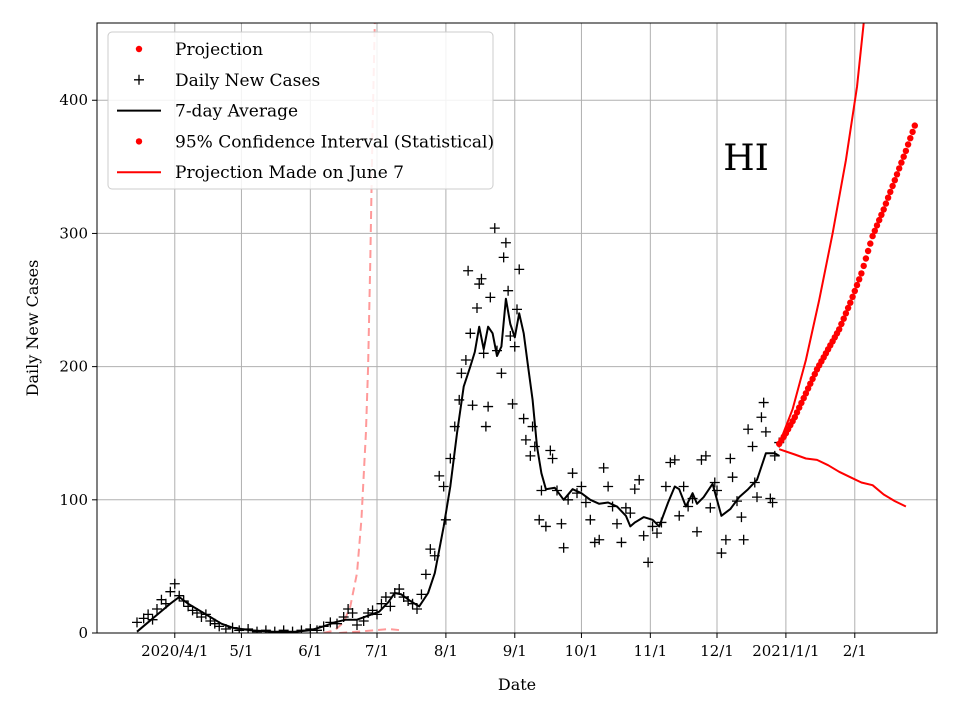 This screenshot has height=720, width=960. Describe the element at coordinates (746, 158) in the screenshot. I see `state-annotation: HI` at that location.